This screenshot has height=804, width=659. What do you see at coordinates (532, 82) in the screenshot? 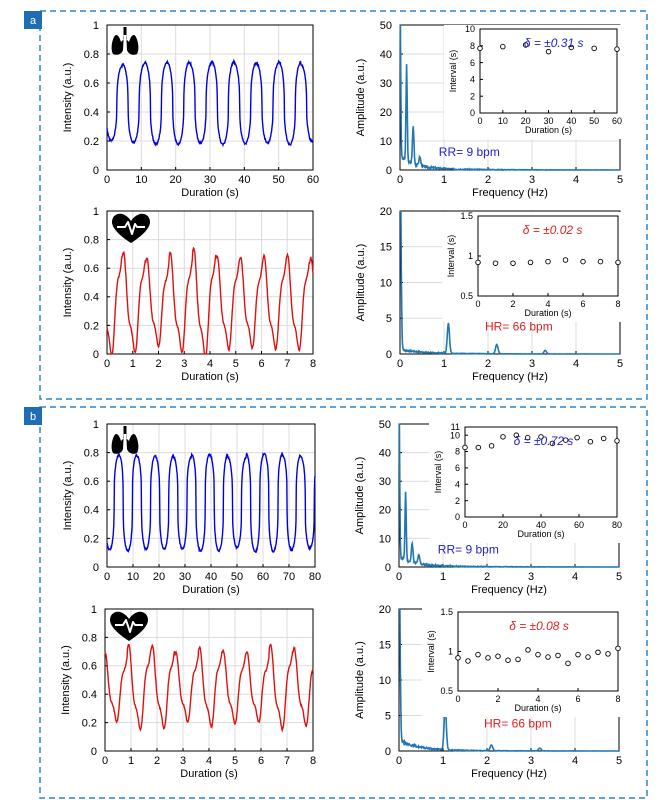
I see `inset-background` at bounding box center [532, 82].